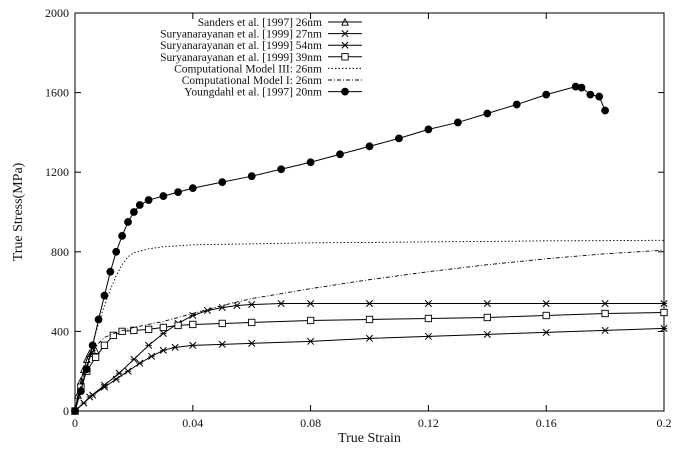  I want to click on legend-label: Suryanarayanan et al. [1999] 27nm, so click(241, 35).